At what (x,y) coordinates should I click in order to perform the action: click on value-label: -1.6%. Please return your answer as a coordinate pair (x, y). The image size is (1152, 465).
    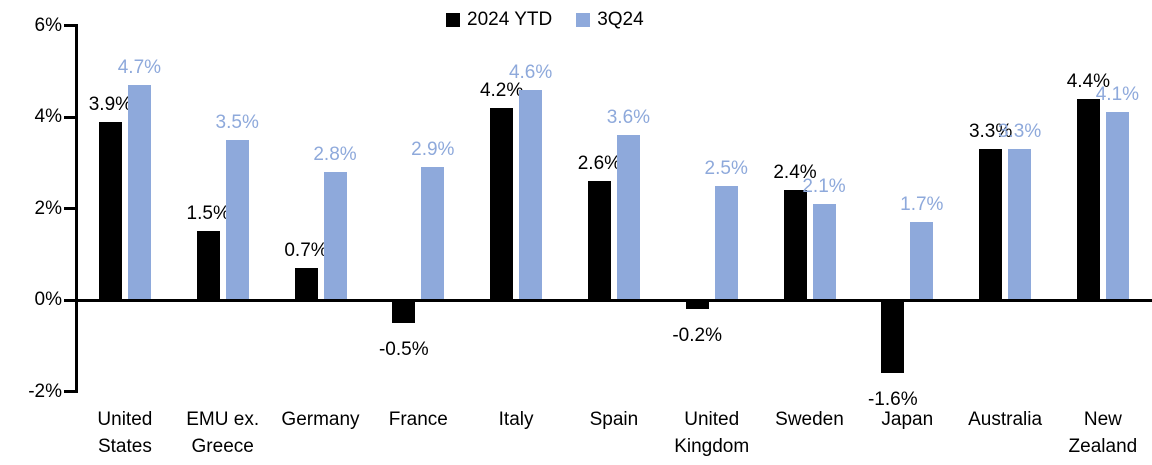
    Looking at the image, I should click on (892, 400).